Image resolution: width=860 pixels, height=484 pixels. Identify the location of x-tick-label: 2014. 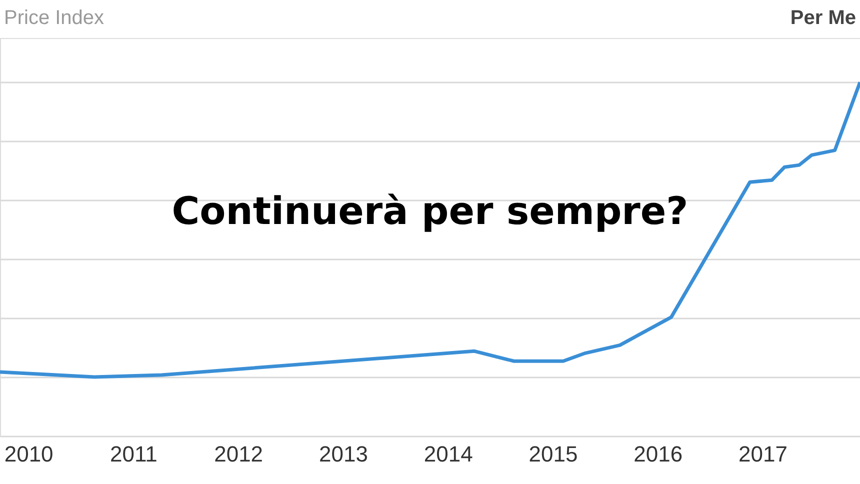
(448, 454).